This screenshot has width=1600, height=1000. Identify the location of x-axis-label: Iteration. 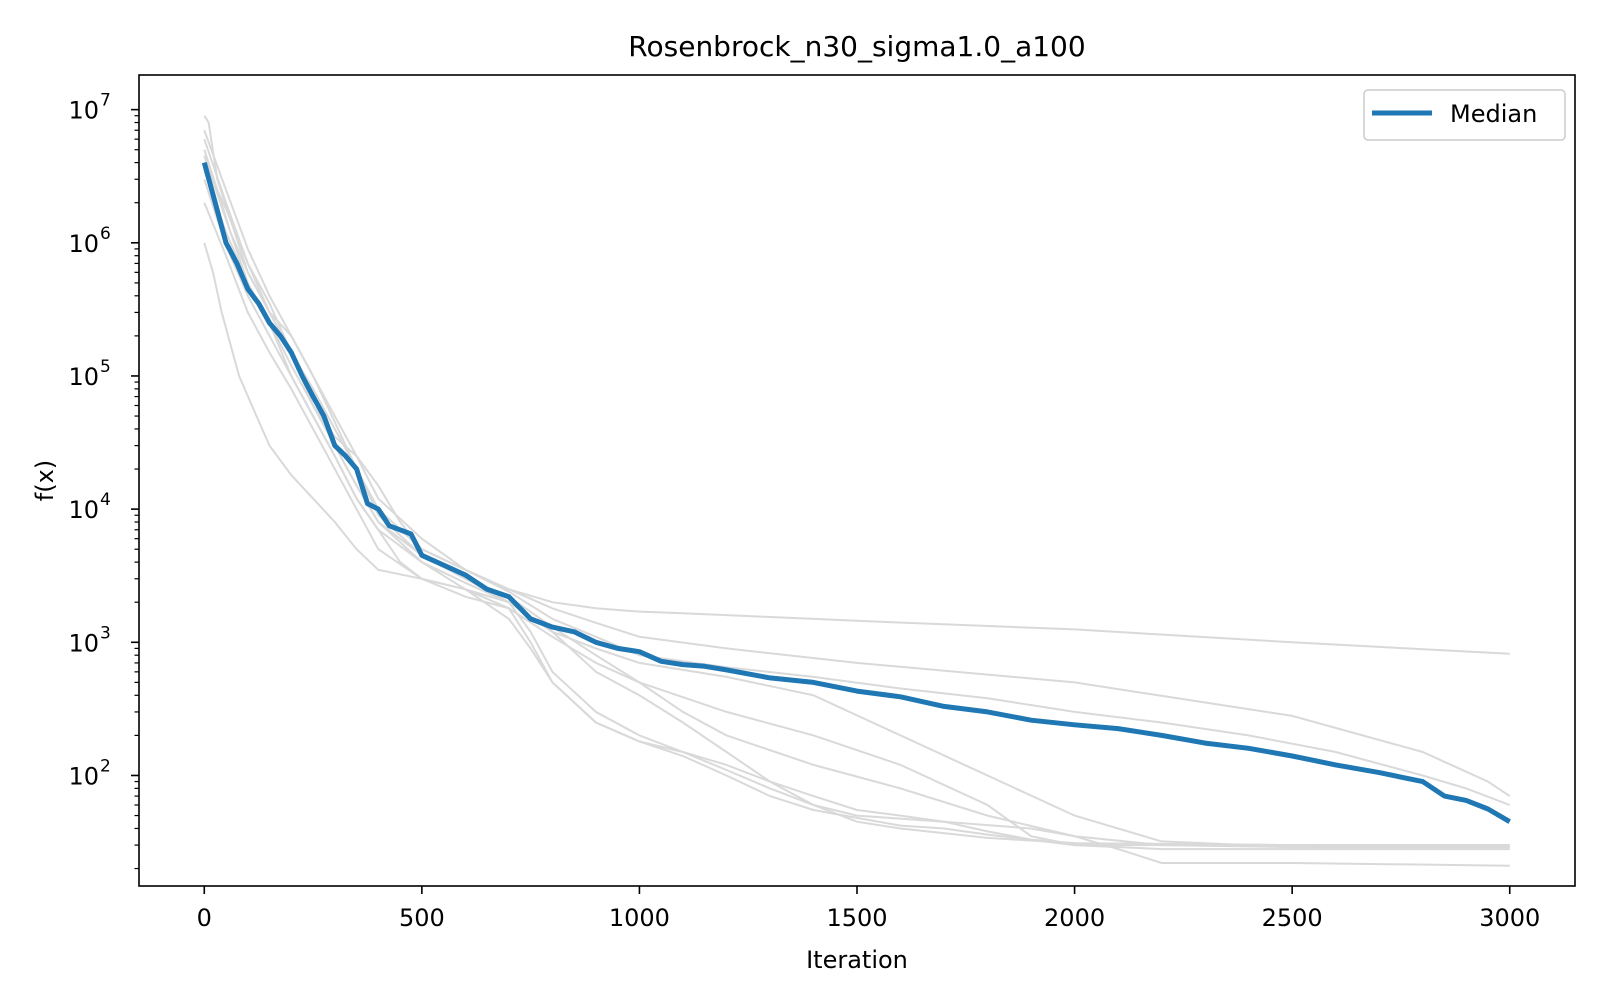
(857, 960).